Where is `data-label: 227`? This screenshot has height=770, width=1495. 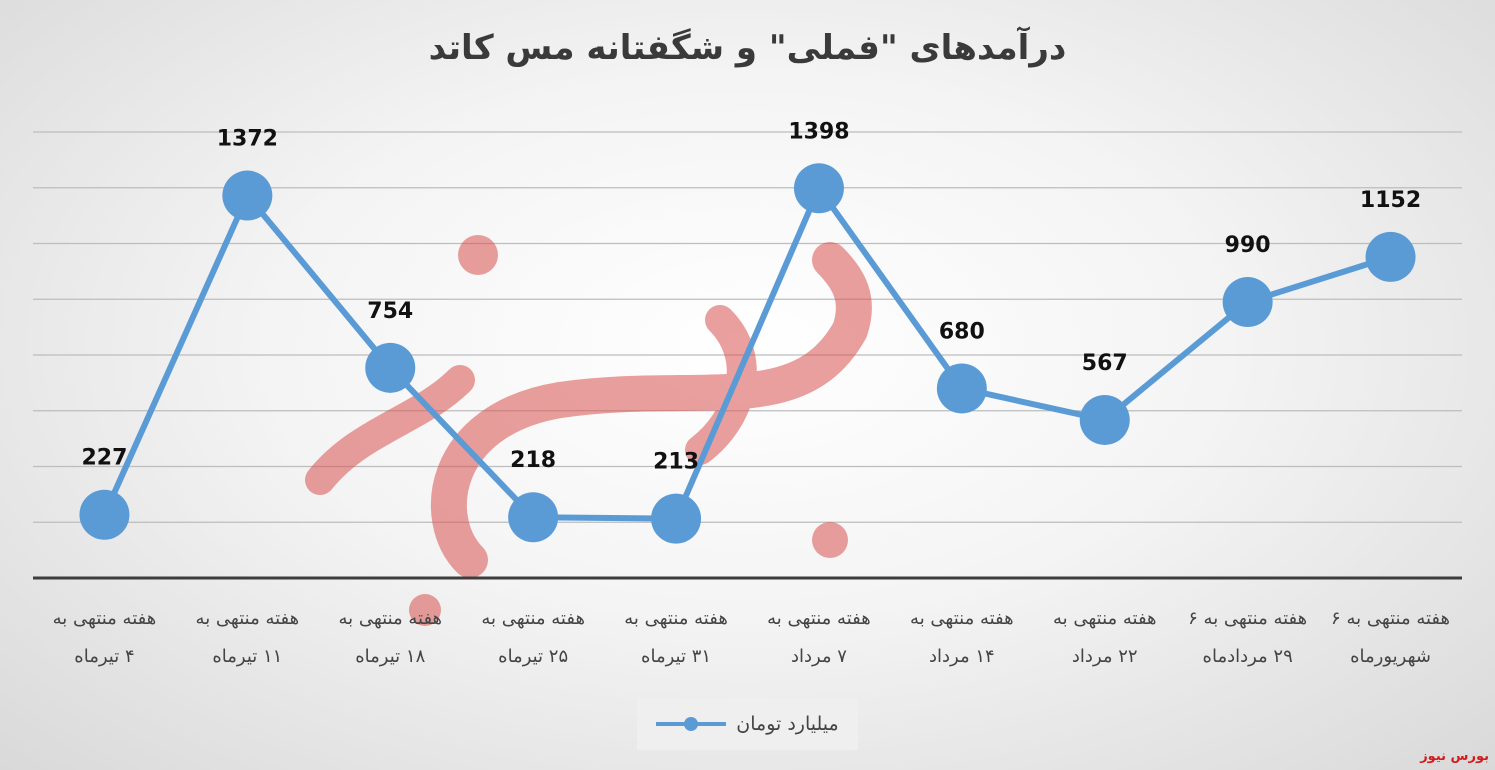 data-label: 227 is located at coordinates (104, 458).